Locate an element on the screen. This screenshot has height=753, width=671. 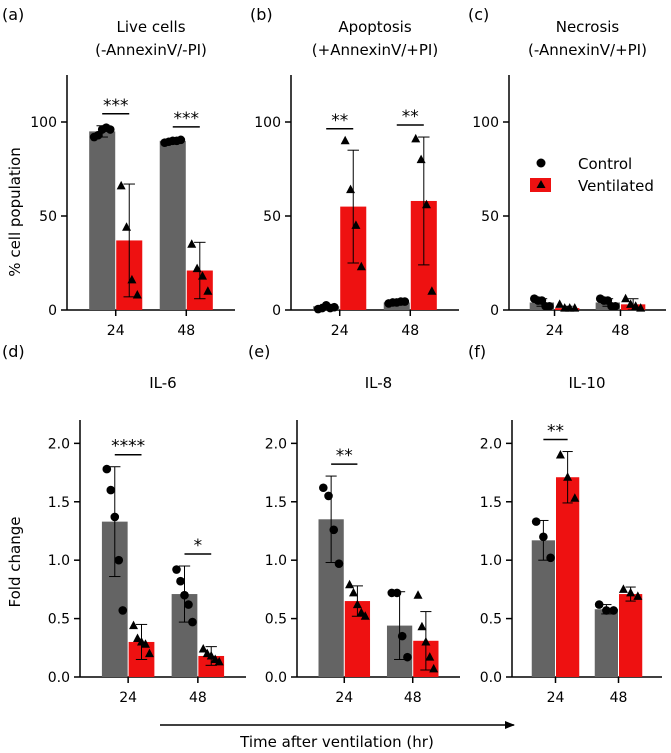
panel-label: (b) is located at coordinates (261, 14).